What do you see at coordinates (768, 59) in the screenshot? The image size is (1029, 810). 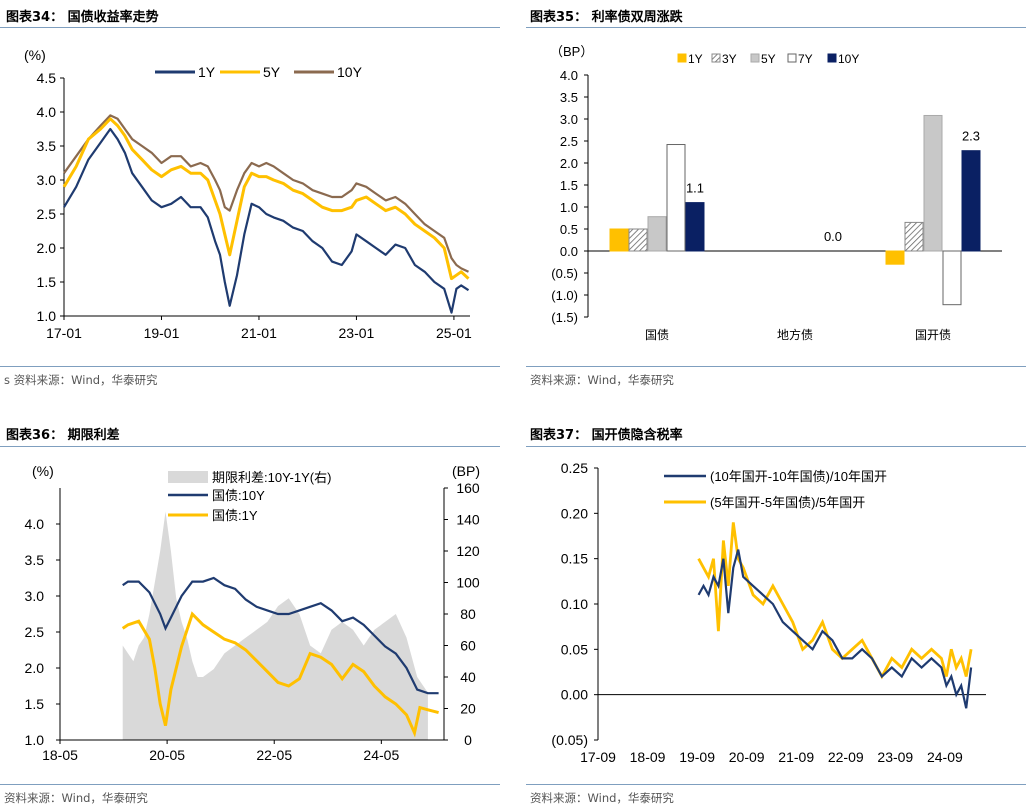 I see `legend-label-5Y: 5Y` at bounding box center [768, 59].